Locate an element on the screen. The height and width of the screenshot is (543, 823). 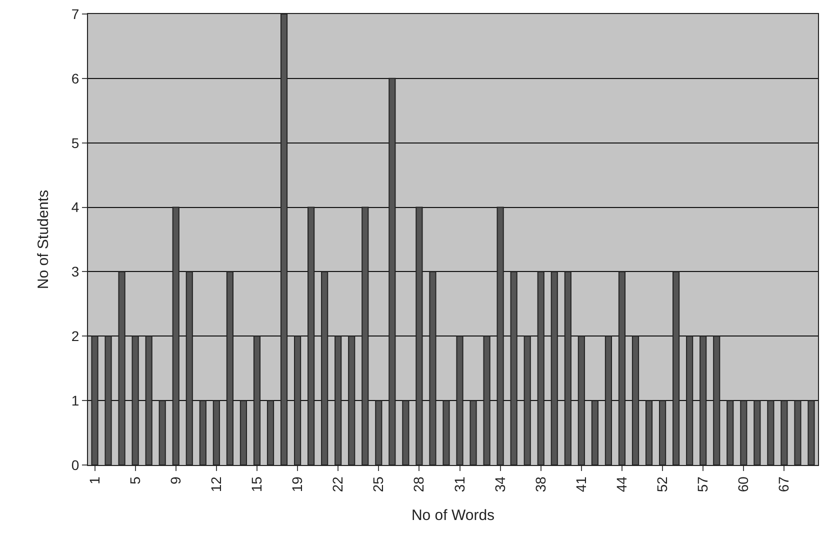
x-tick-label: 19 is located at coordinates (297, 484).